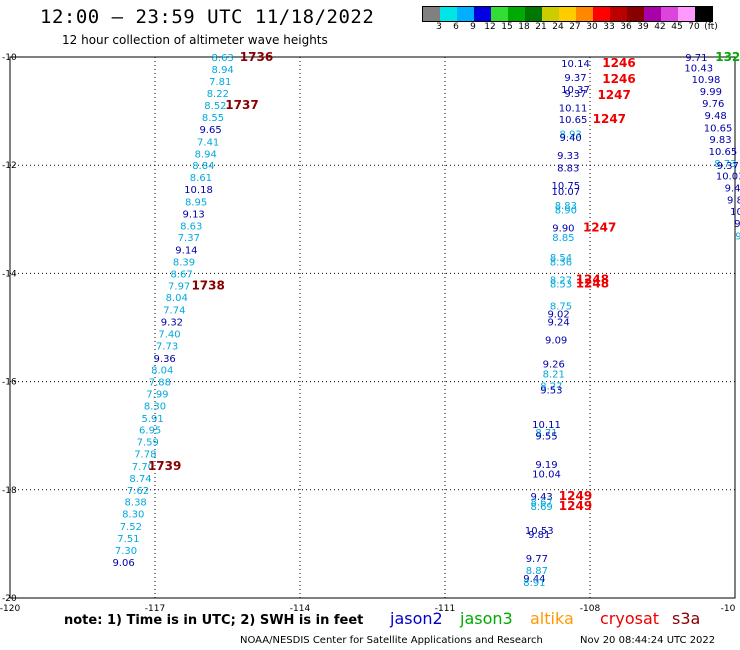  What do you see at coordinates (439, 27) in the screenshot?
I see `color-scale-label: 3` at bounding box center [439, 27].